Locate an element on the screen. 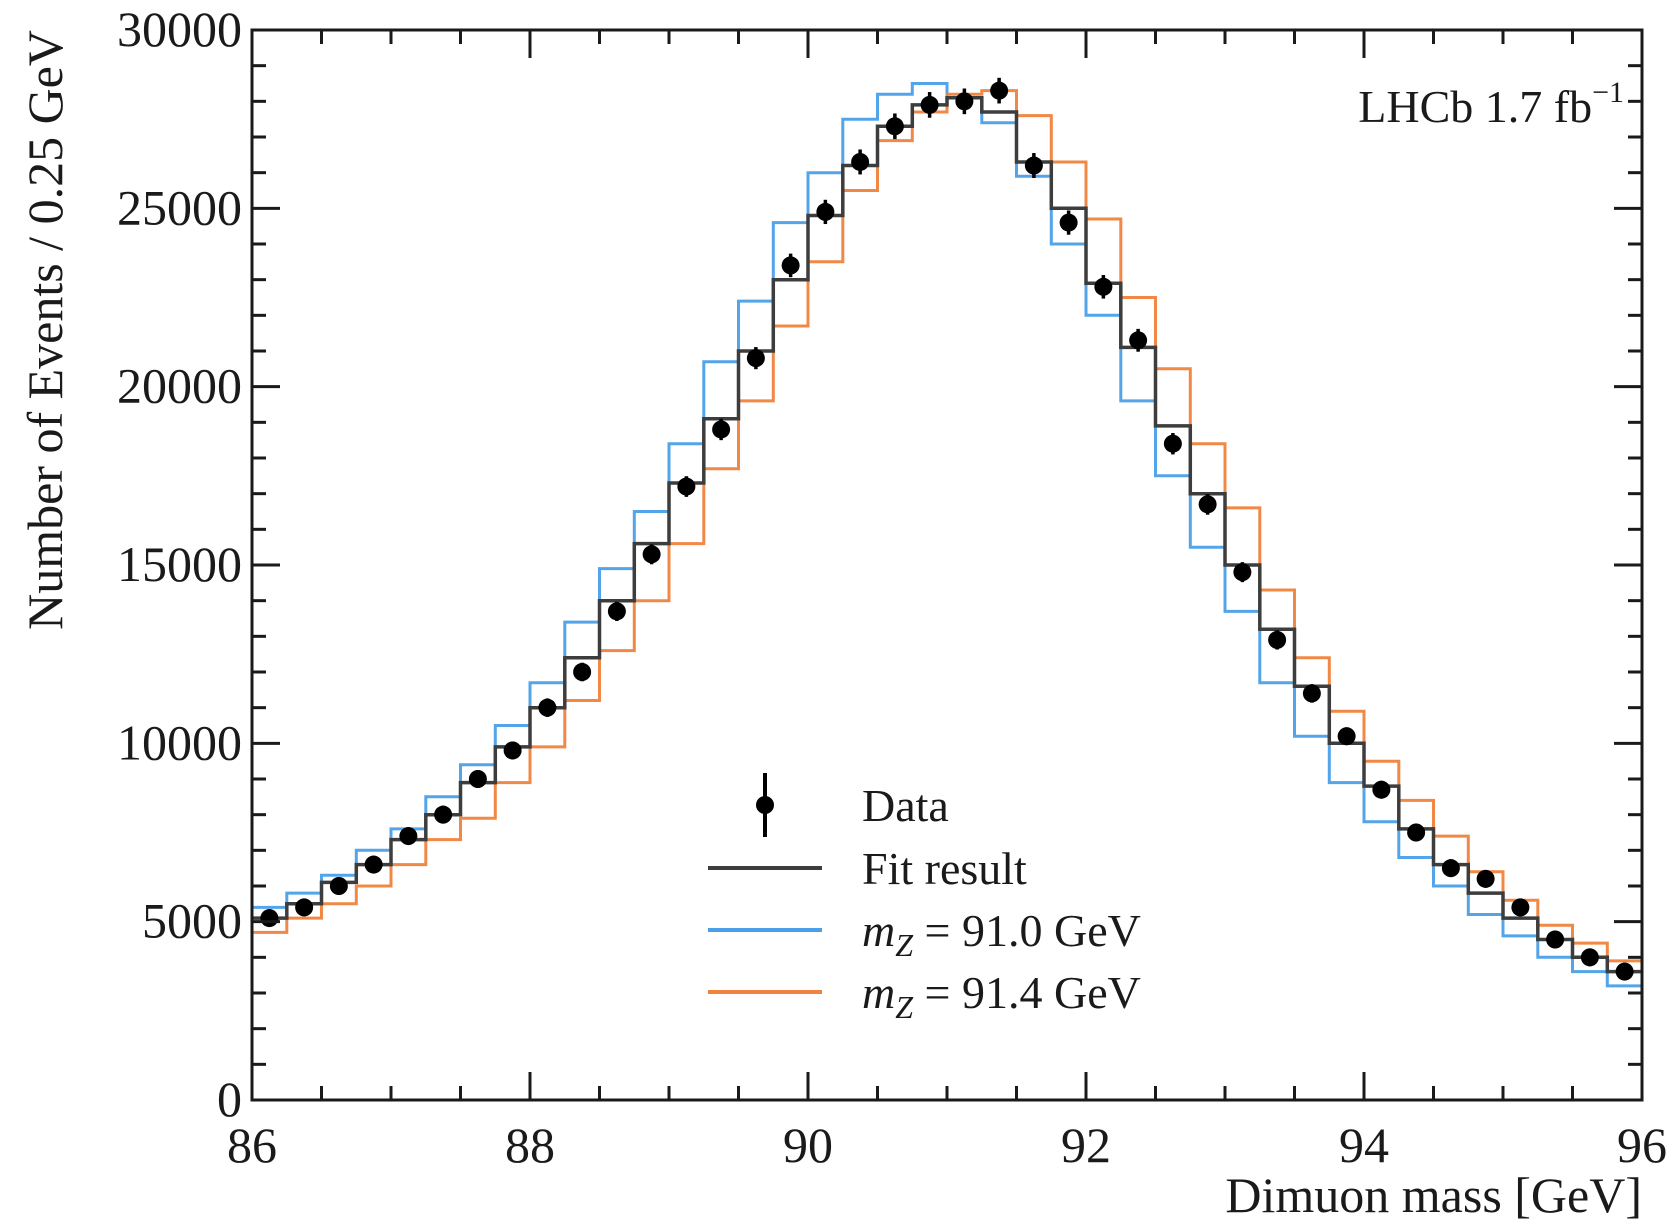  x-tick-label: 88 is located at coordinates (530, 1145).